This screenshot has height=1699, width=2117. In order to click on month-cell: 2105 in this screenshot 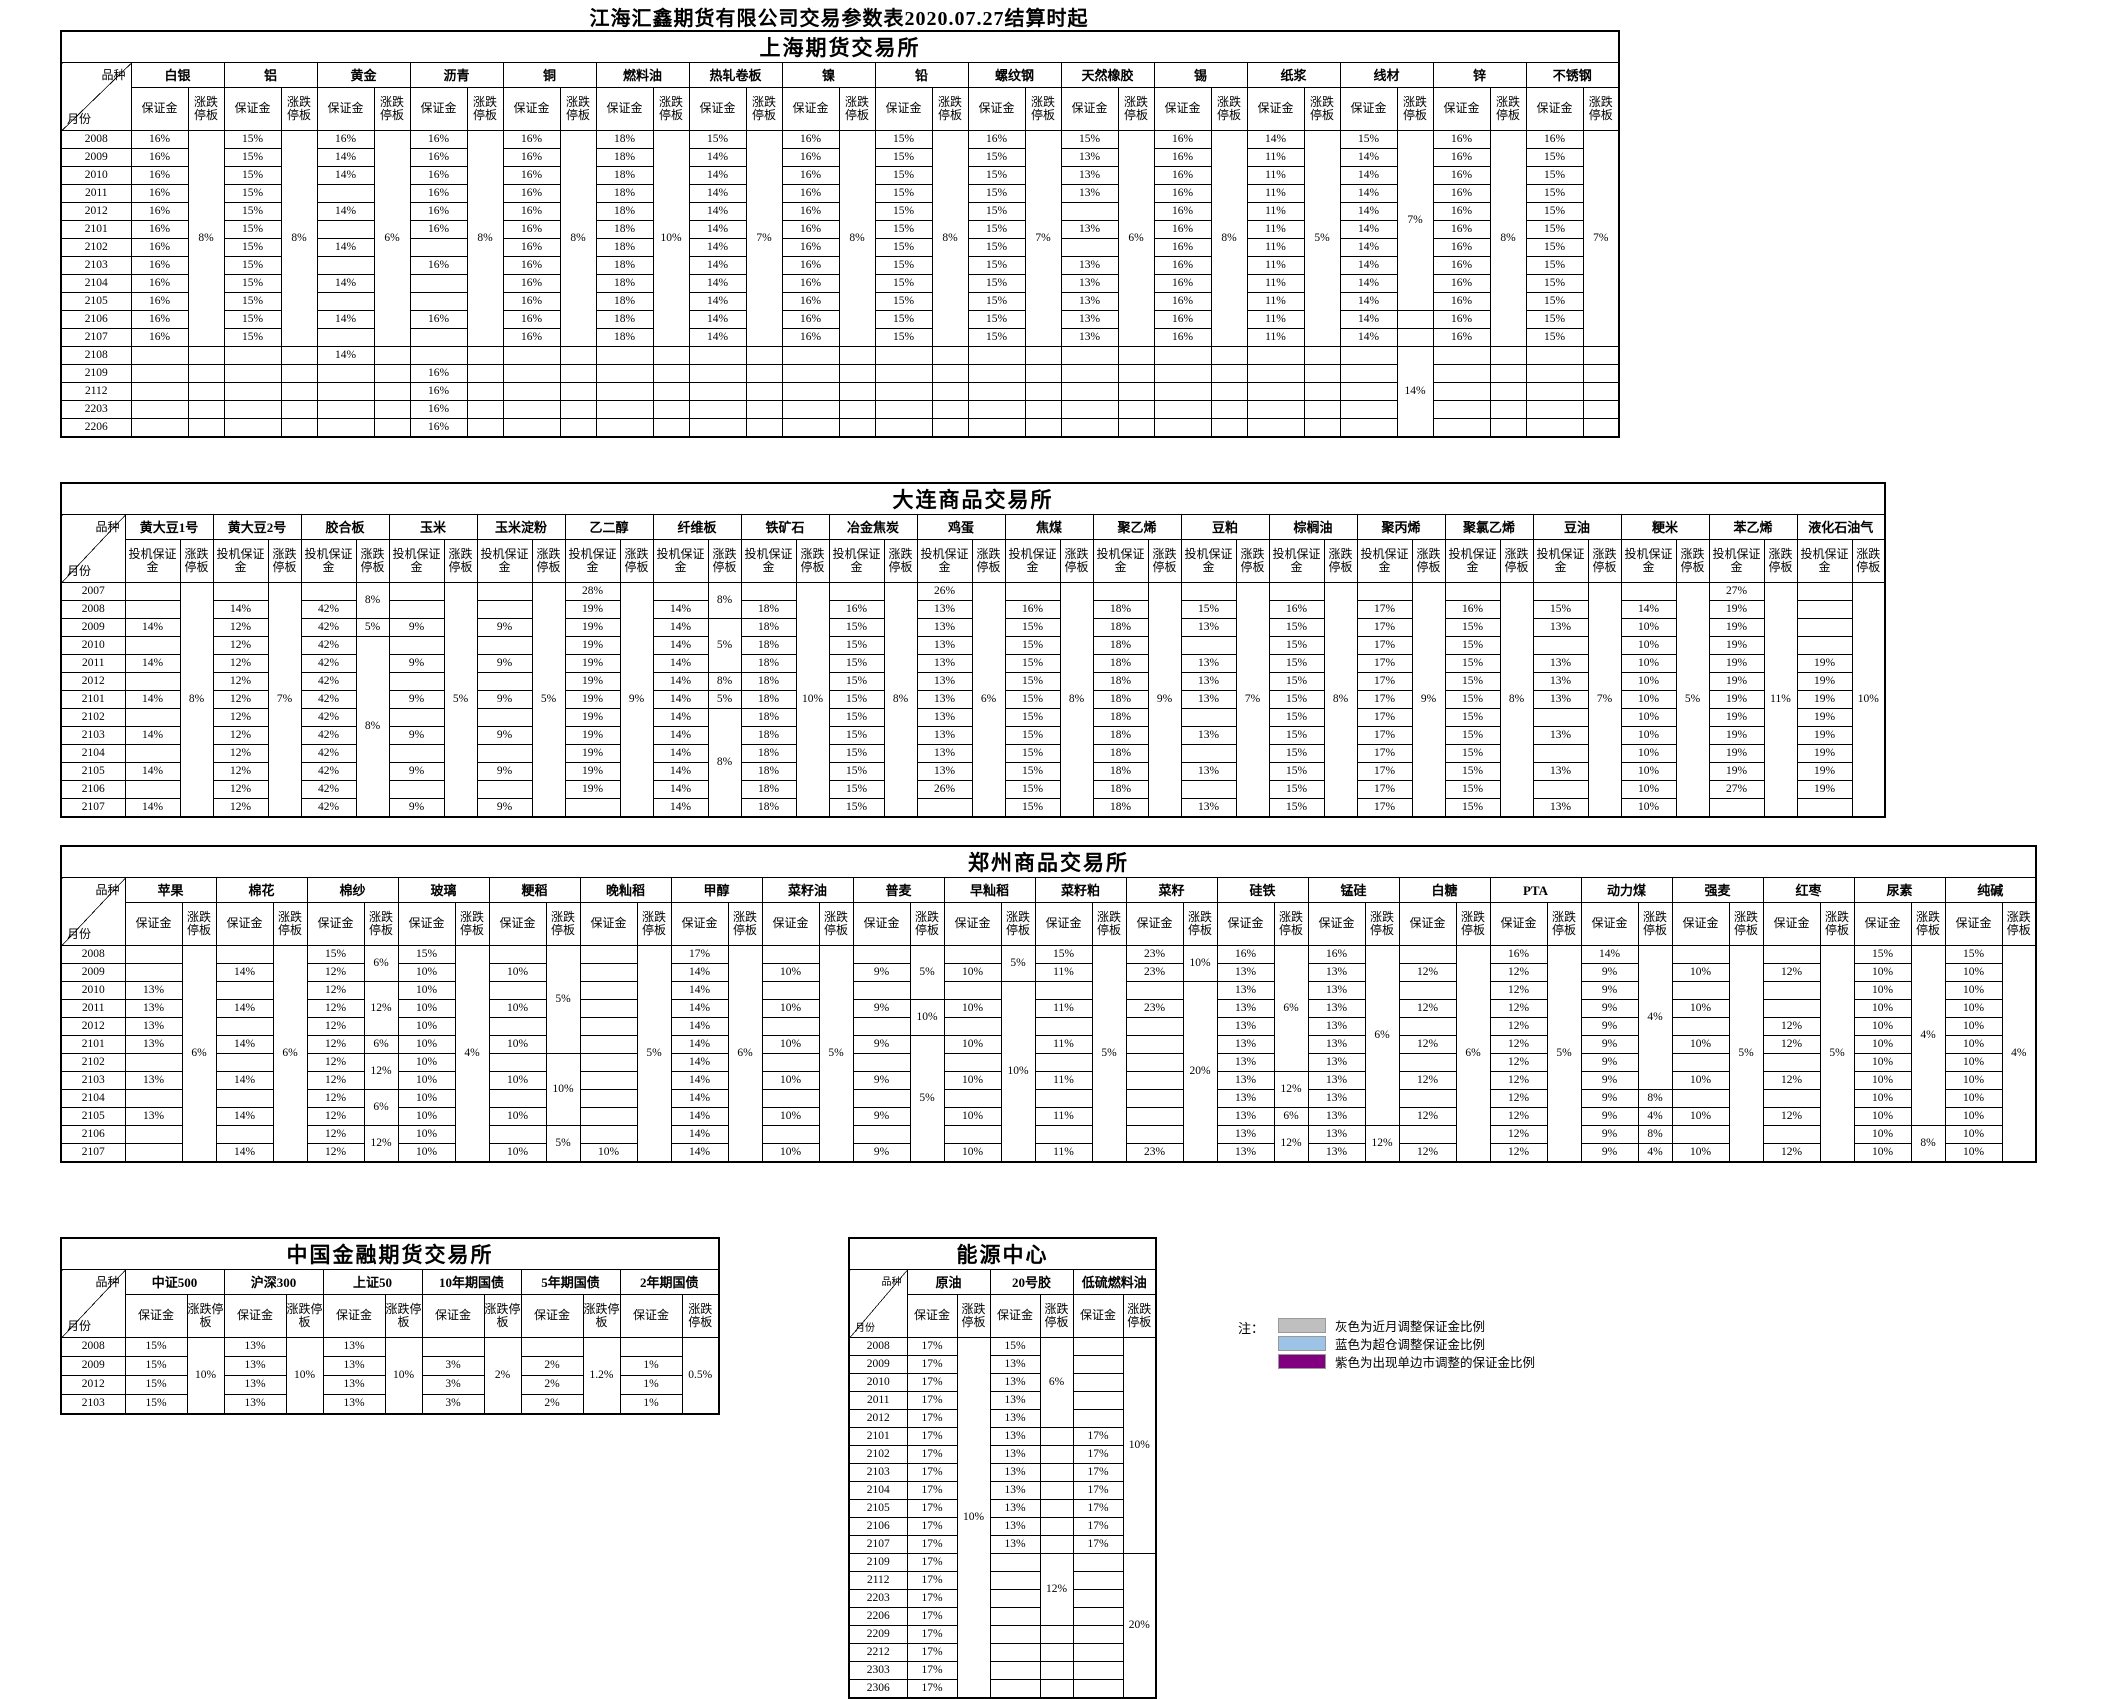, I will do `click(878, 1508)`.